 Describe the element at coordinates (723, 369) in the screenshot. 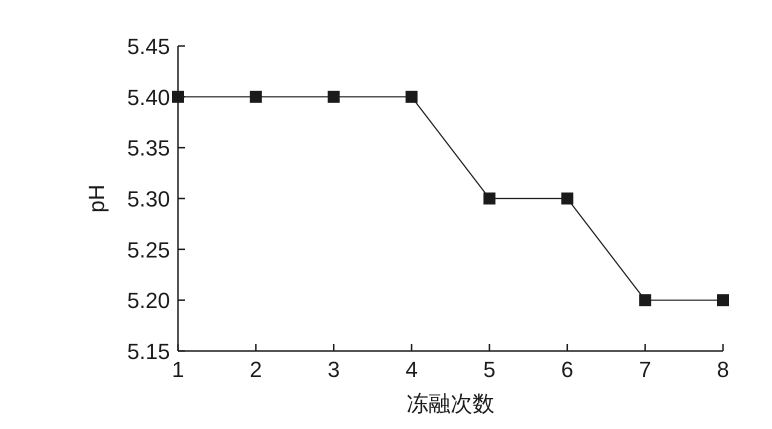

I see `x-tick-label: 8` at that location.